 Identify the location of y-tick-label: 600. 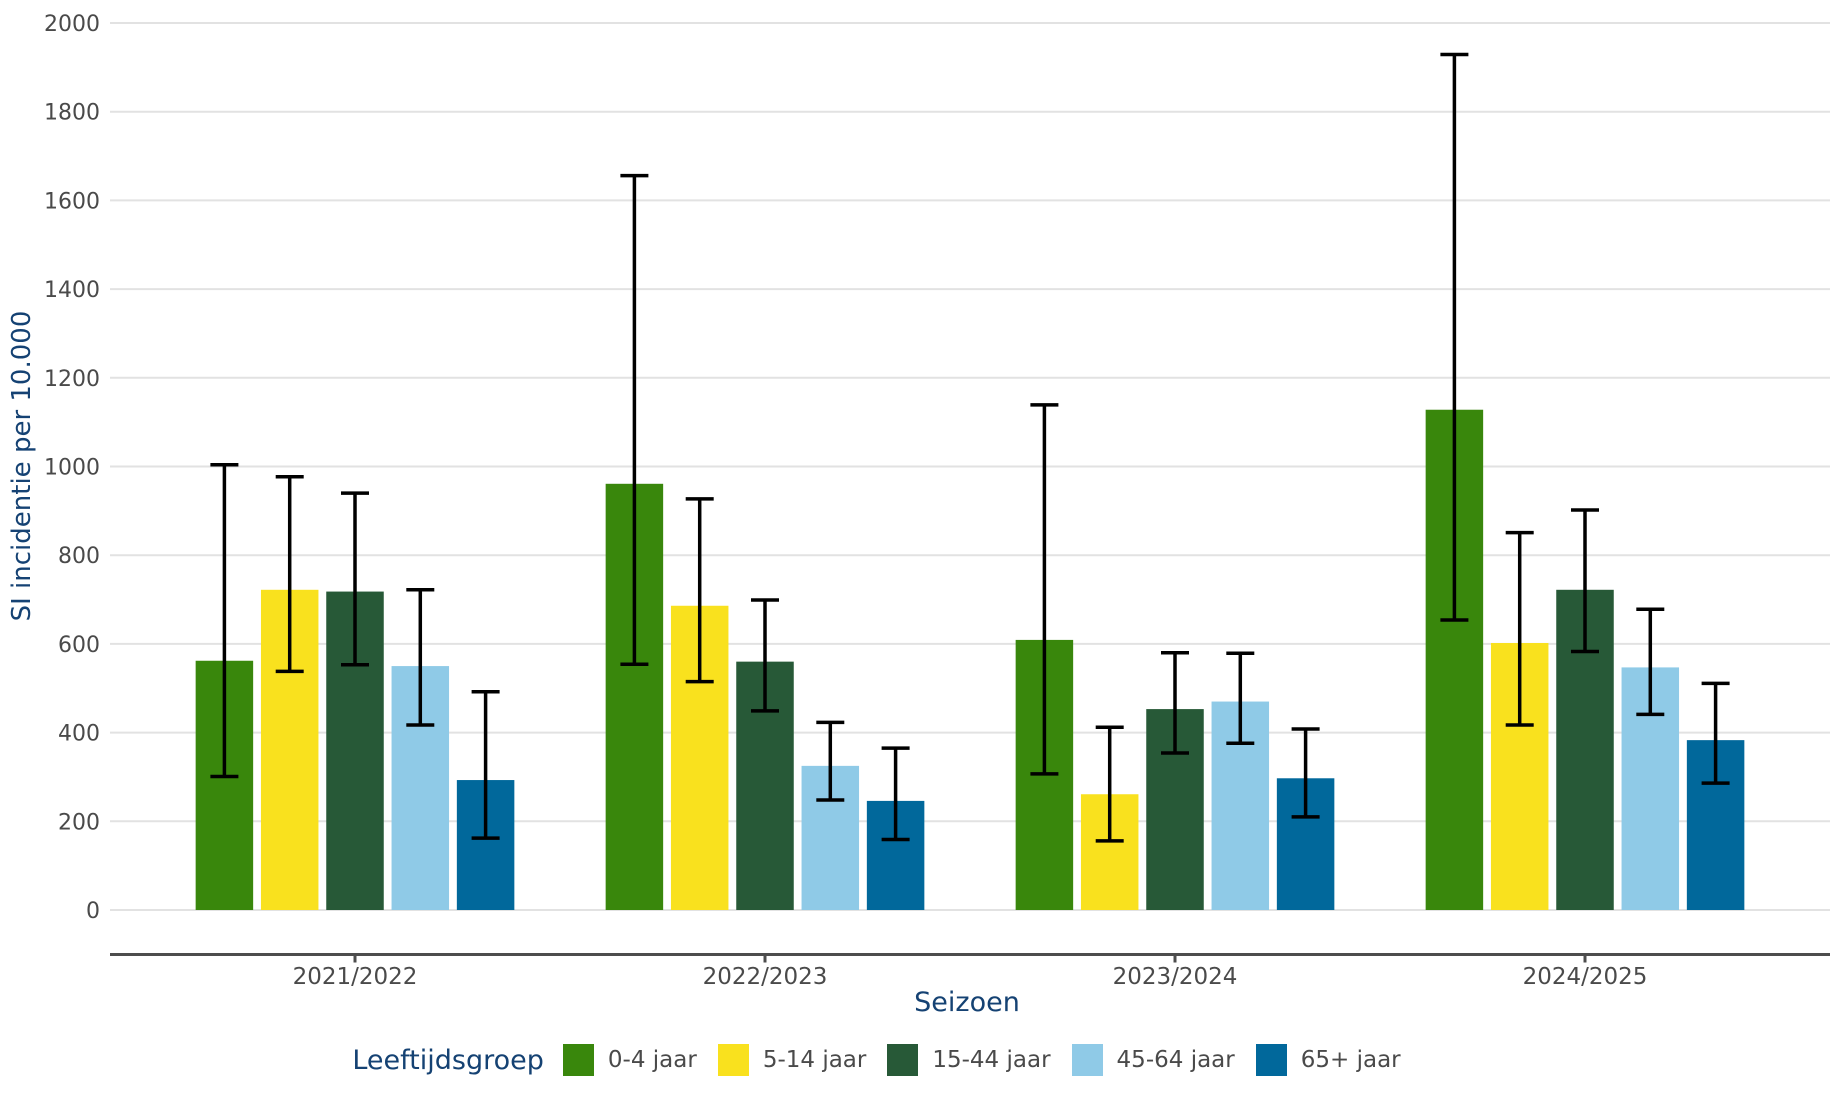
(79, 645).